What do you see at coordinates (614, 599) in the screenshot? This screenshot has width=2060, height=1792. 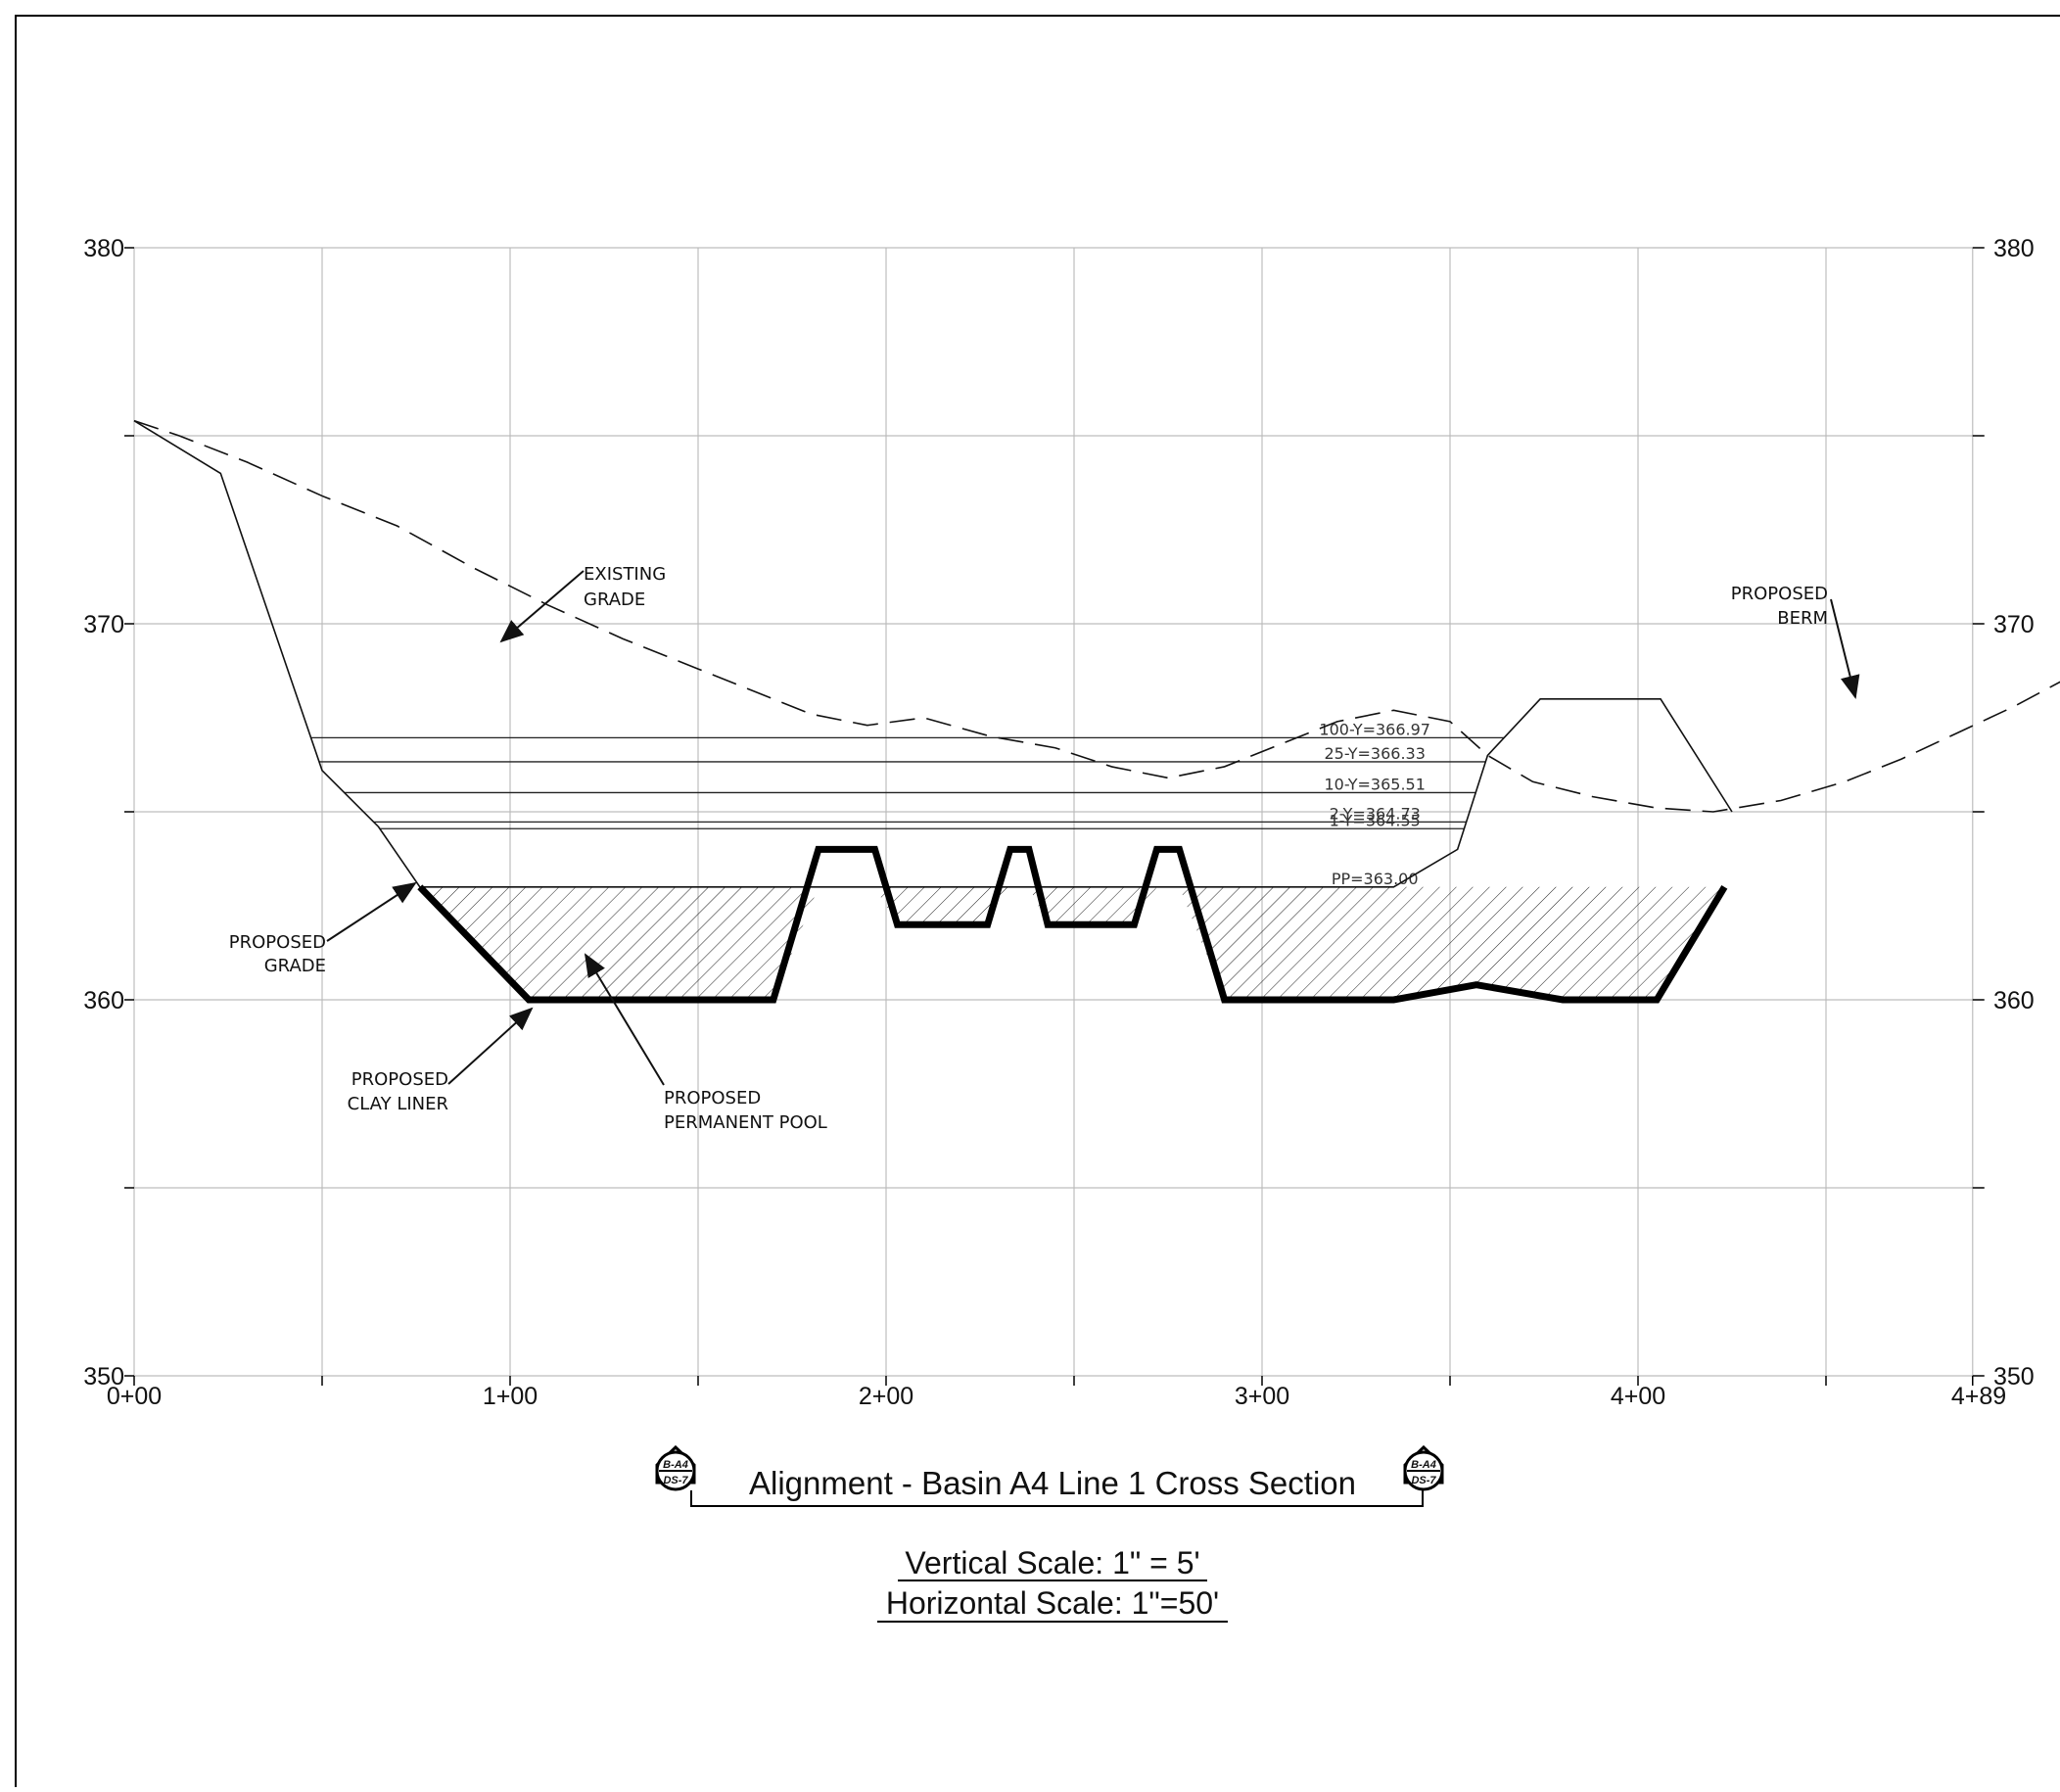 I see `existing-grade-label-line2: GRADE` at bounding box center [614, 599].